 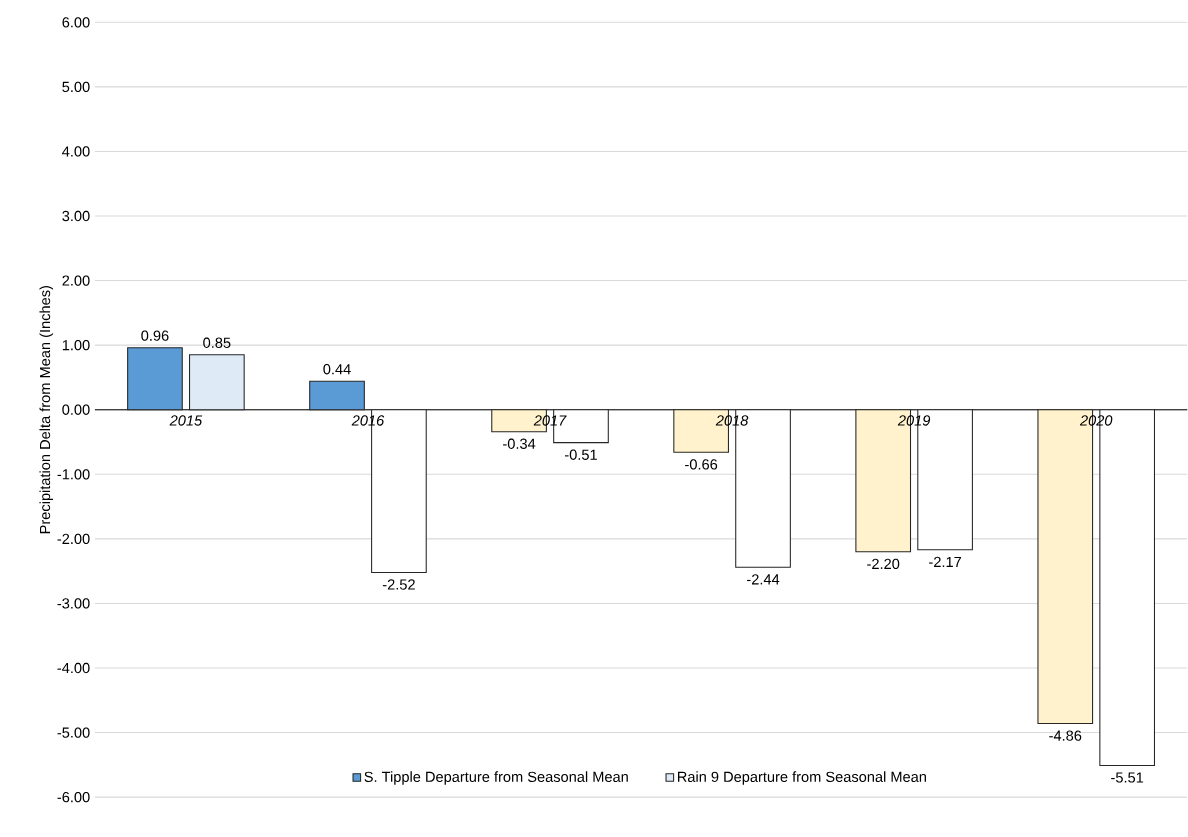 What do you see at coordinates (73, 797) in the screenshot?
I see `y-tick-label: -6.00` at bounding box center [73, 797].